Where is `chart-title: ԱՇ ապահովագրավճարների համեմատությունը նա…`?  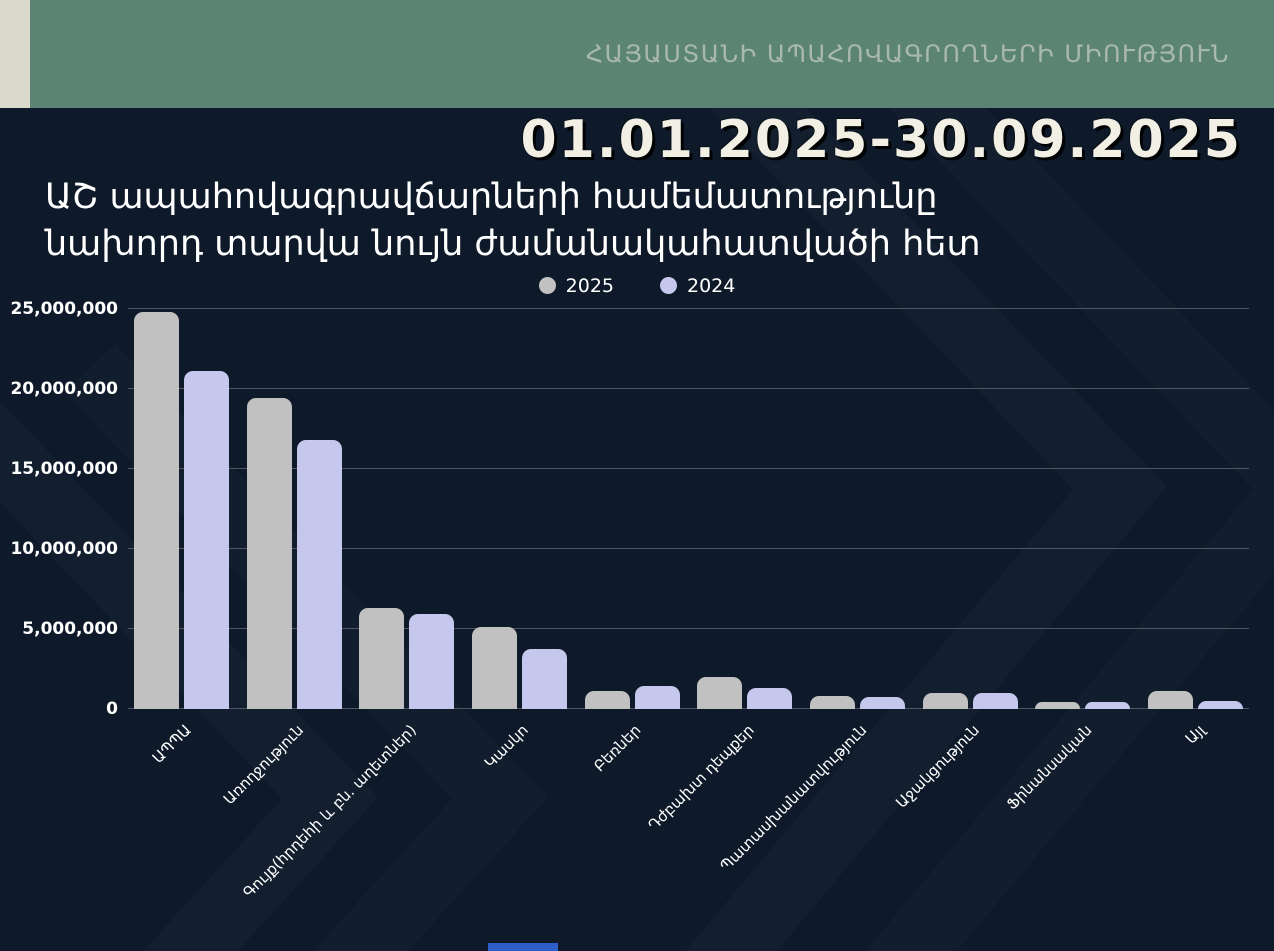
chart-title: ԱՇ ապահովագրավճարների համեմատությունը նա… is located at coordinates (513, 221).